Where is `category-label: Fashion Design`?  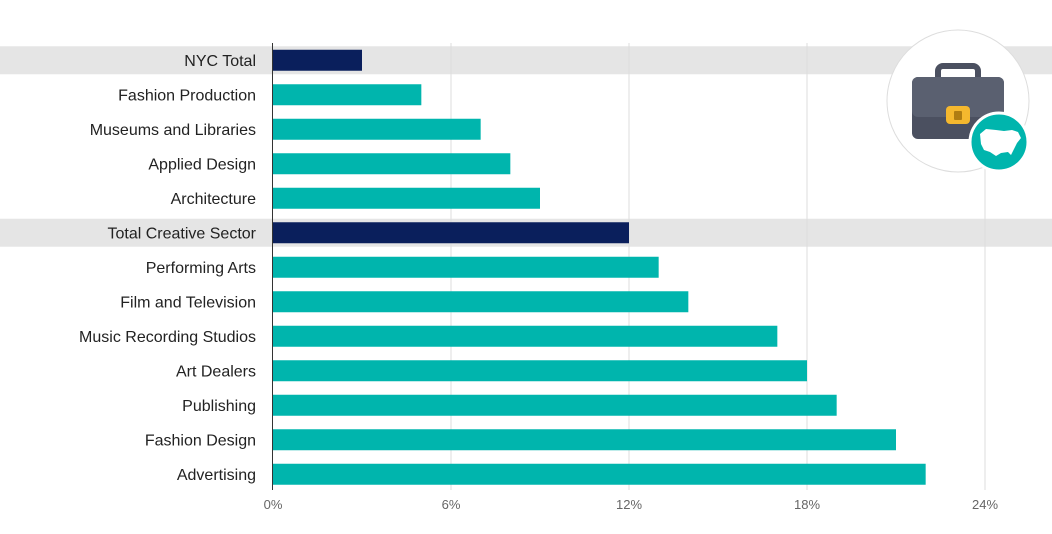
category-label: Fashion Design is located at coordinates (200, 440).